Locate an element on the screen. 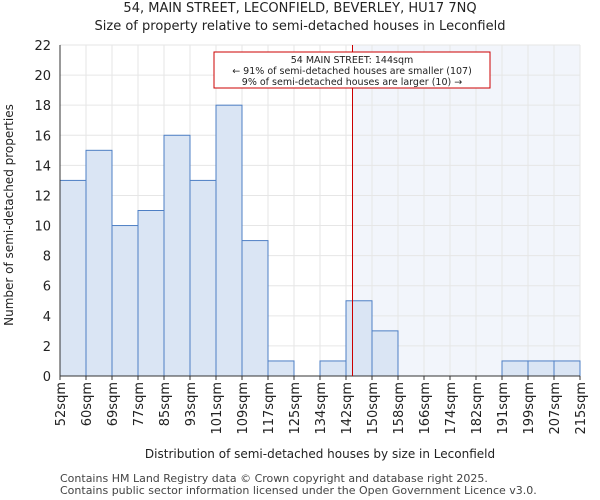 The image size is (600, 500). x-tick-label: 207sqm is located at coordinates (555, 408).